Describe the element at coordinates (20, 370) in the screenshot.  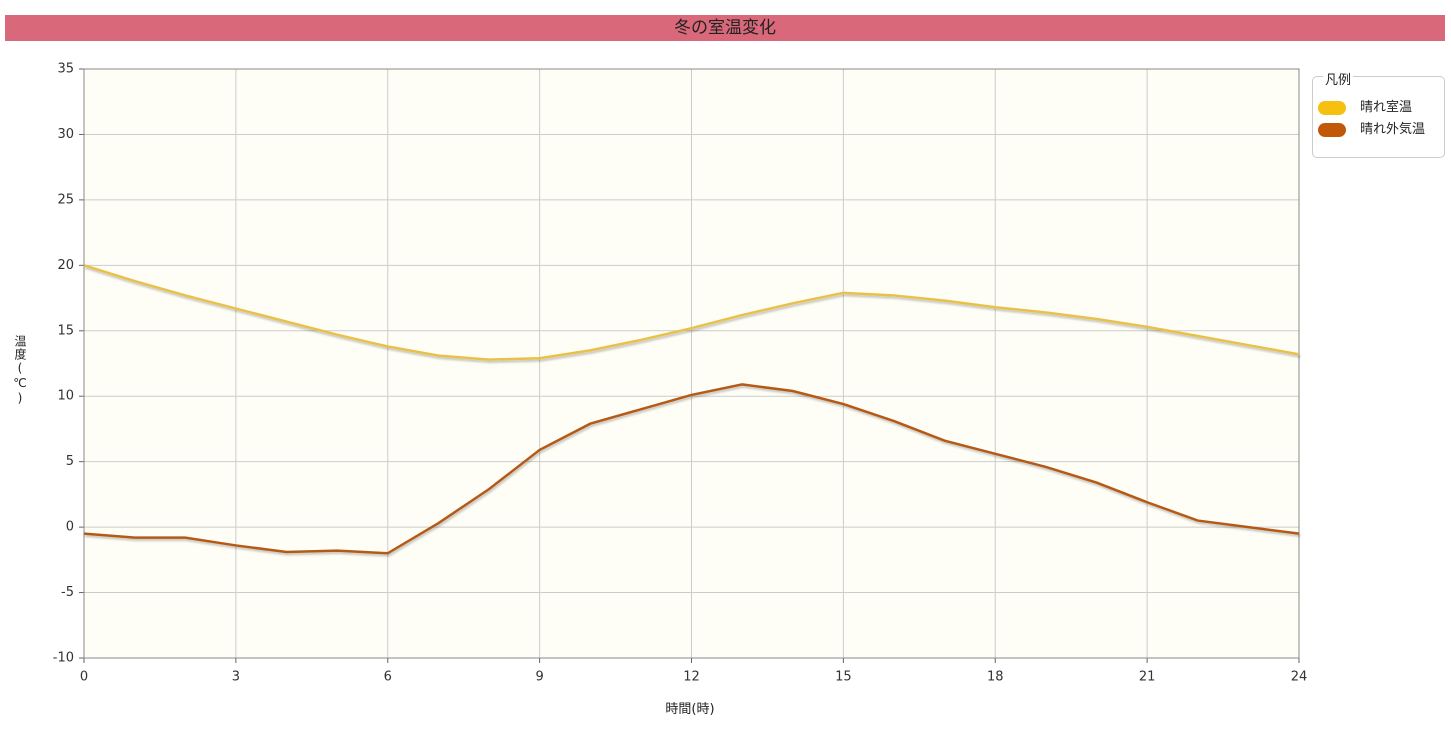
I see `y-axis-label: 温度(℃)` at that location.